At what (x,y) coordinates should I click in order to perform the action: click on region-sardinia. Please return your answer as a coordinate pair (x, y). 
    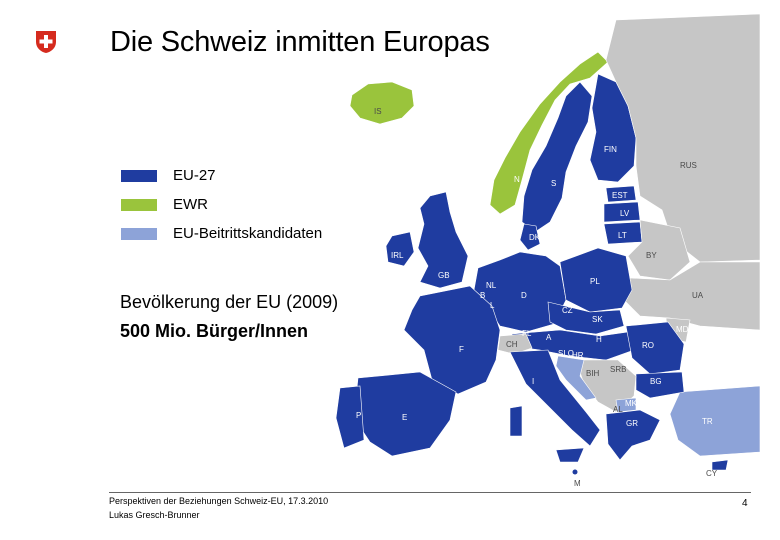
    Looking at the image, I should click on (516, 421).